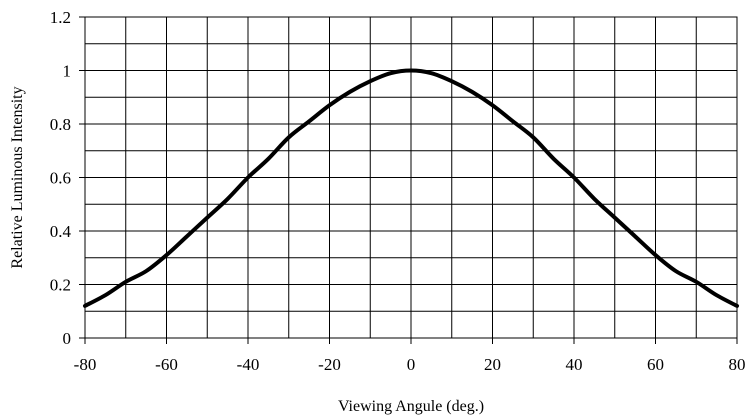 The image size is (750, 418). What do you see at coordinates (60, 17) in the screenshot?
I see `y-tick-label: 1.2` at bounding box center [60, 17].